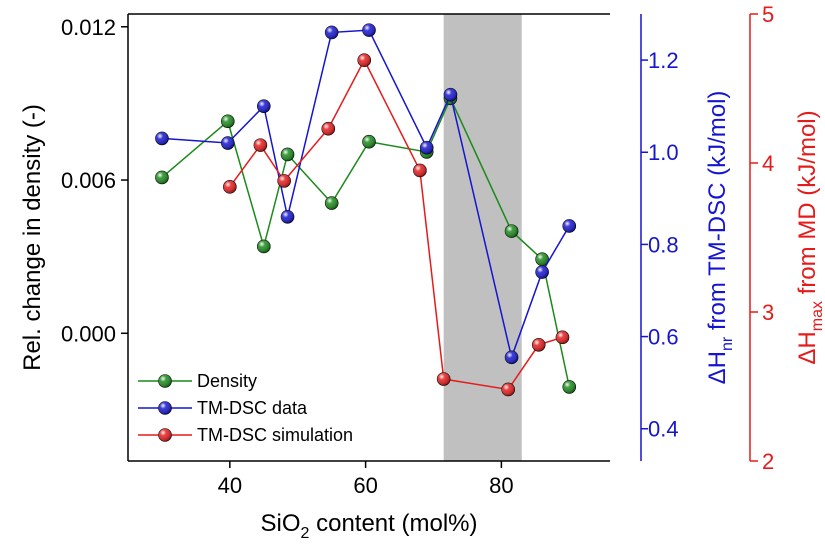 The image size is (825, 548). What do you see at coordinates (32, 237) in the screenshot?
I see `y-left-axis-title: Rel. change in density (-)` at bounding box center [32, 237].